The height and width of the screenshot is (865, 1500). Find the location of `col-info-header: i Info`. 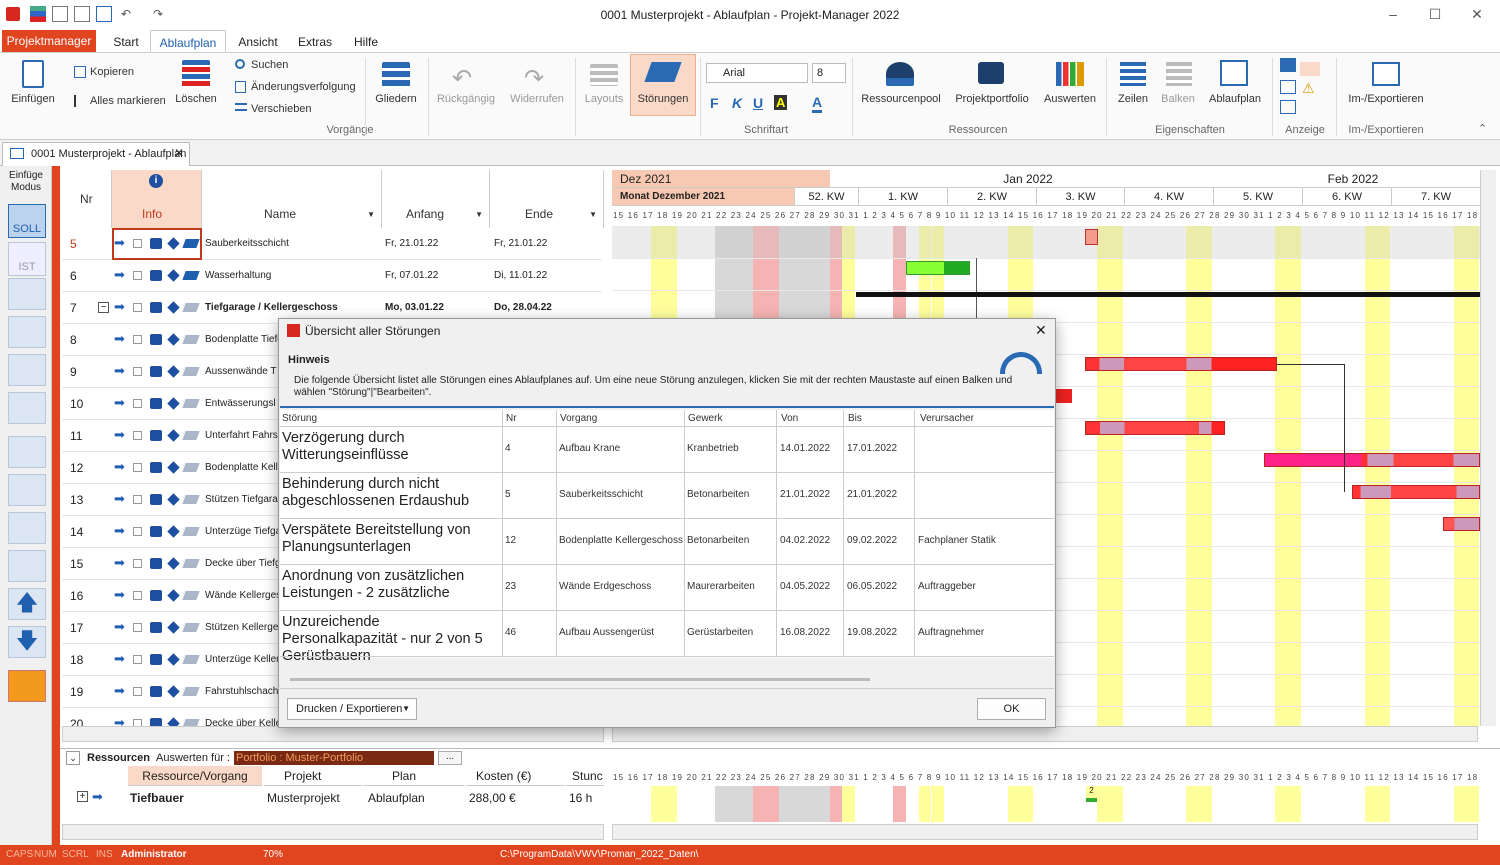

col-info-header: i Info is located at coordinates (157, 199).